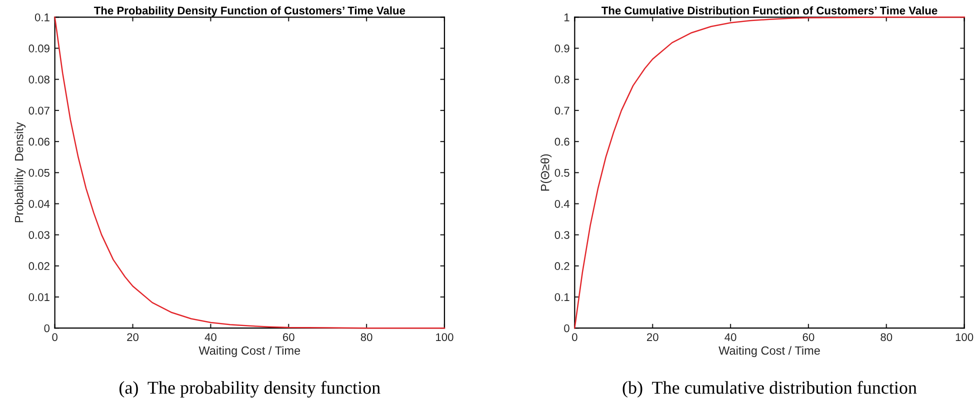 The image size is (979, 419). Describe the element at coordinates (562, 142) in the screenshot. I see `y-tick-label: 0.6` at that location.